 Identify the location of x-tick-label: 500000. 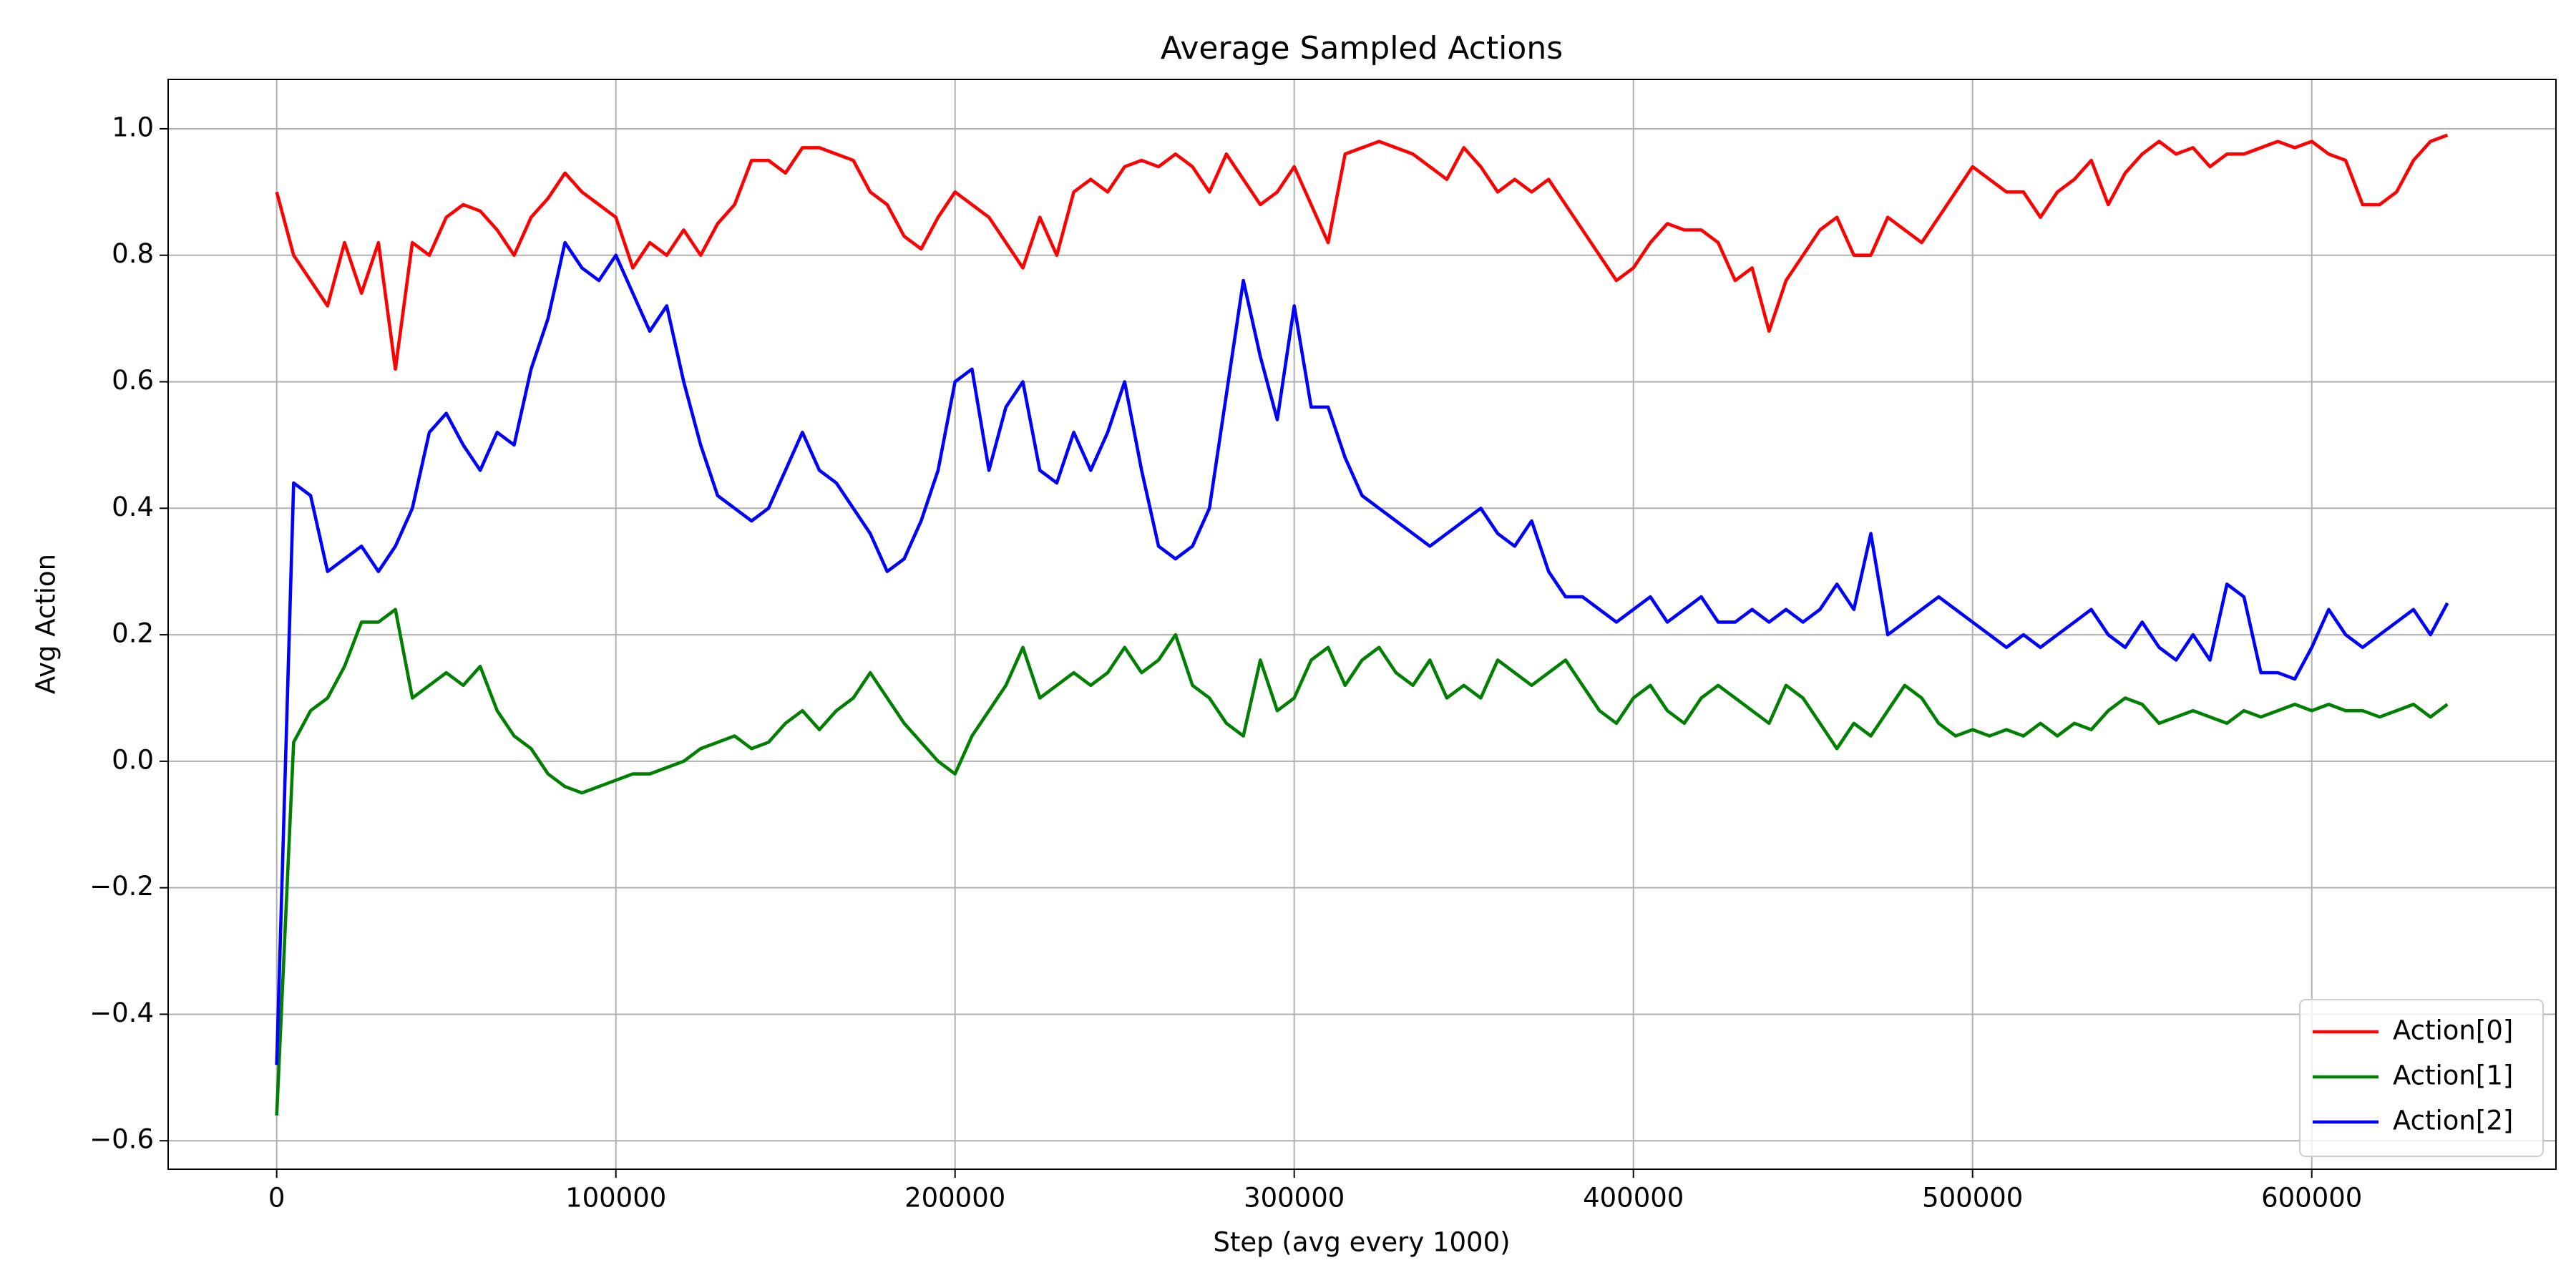
(1972, 1198).